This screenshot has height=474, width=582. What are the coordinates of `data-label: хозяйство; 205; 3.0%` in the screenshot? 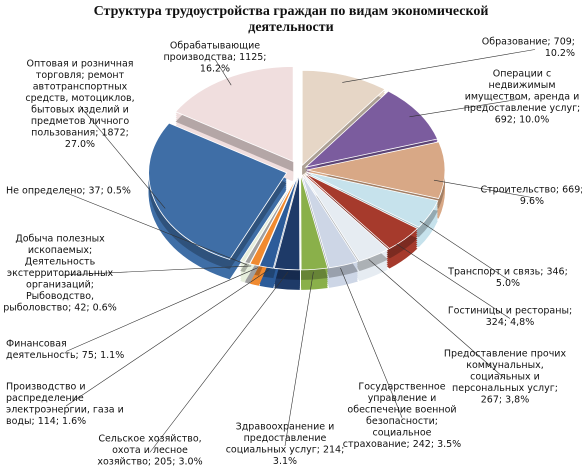 It's located at (149, 461).